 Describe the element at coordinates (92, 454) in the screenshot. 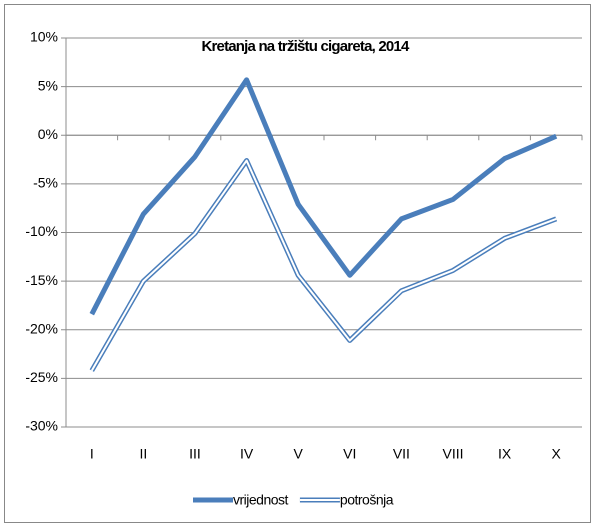

I see `x-tick-label: I` at that location.